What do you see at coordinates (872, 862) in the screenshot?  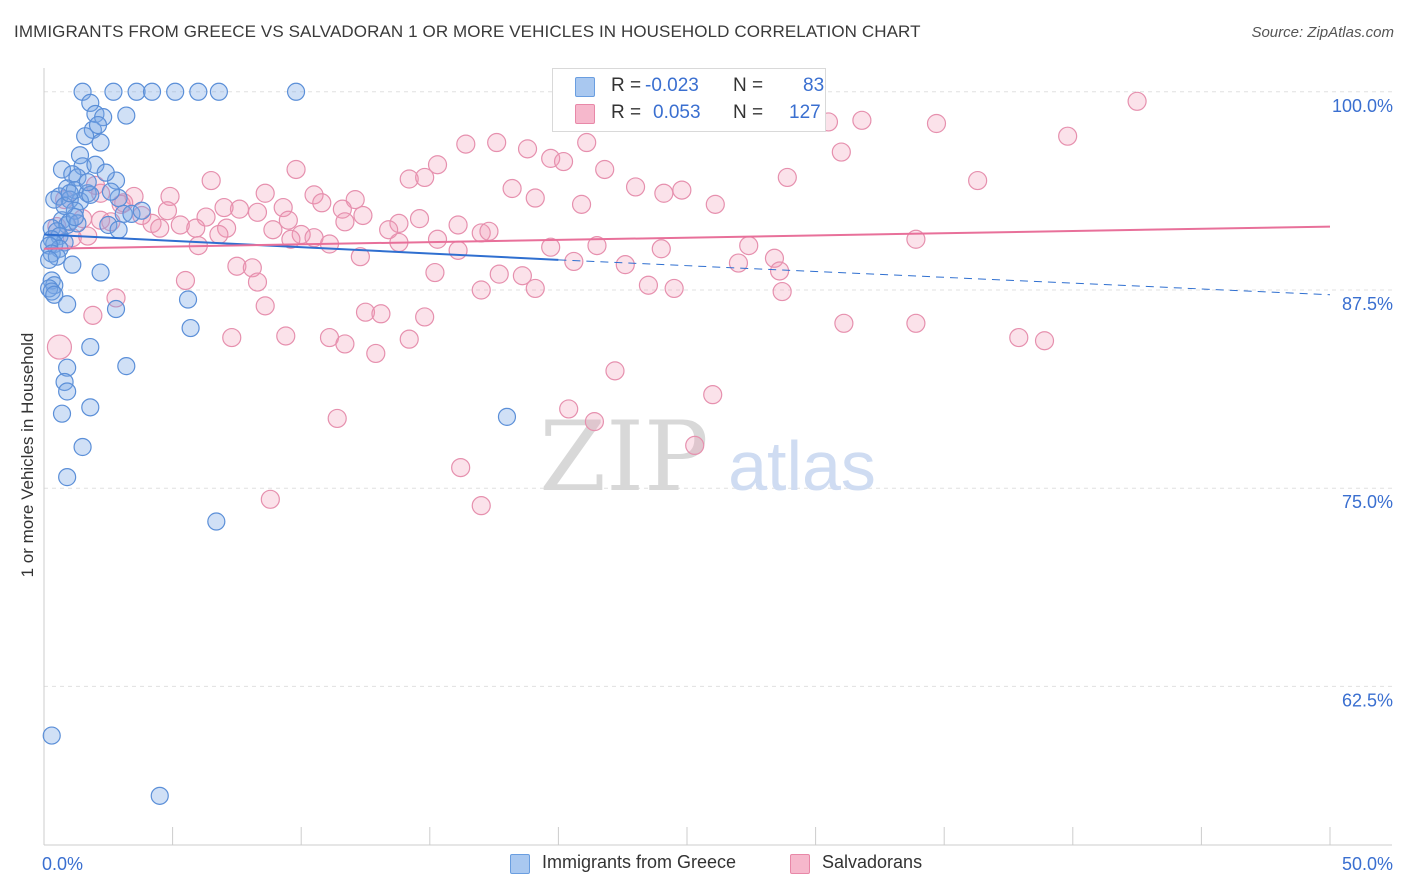 I see `bottom-legend-label-salvadorans: Salvadorans` at bounding box center [872, 862].